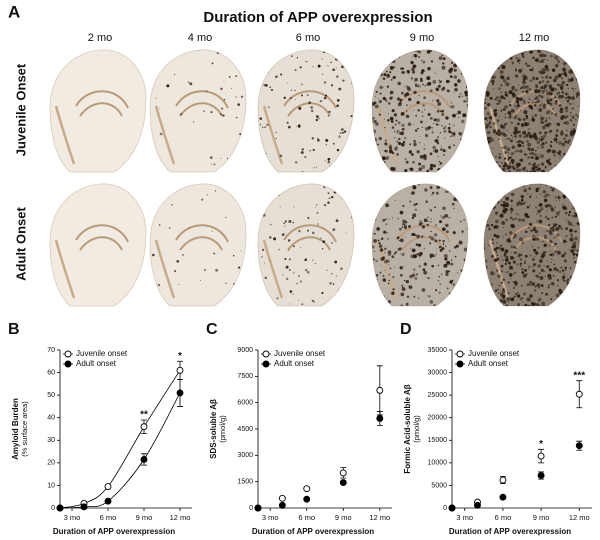 This screenshot has width=600, height=540. I want to click on column-label: 6 mo, so click(308, 38).